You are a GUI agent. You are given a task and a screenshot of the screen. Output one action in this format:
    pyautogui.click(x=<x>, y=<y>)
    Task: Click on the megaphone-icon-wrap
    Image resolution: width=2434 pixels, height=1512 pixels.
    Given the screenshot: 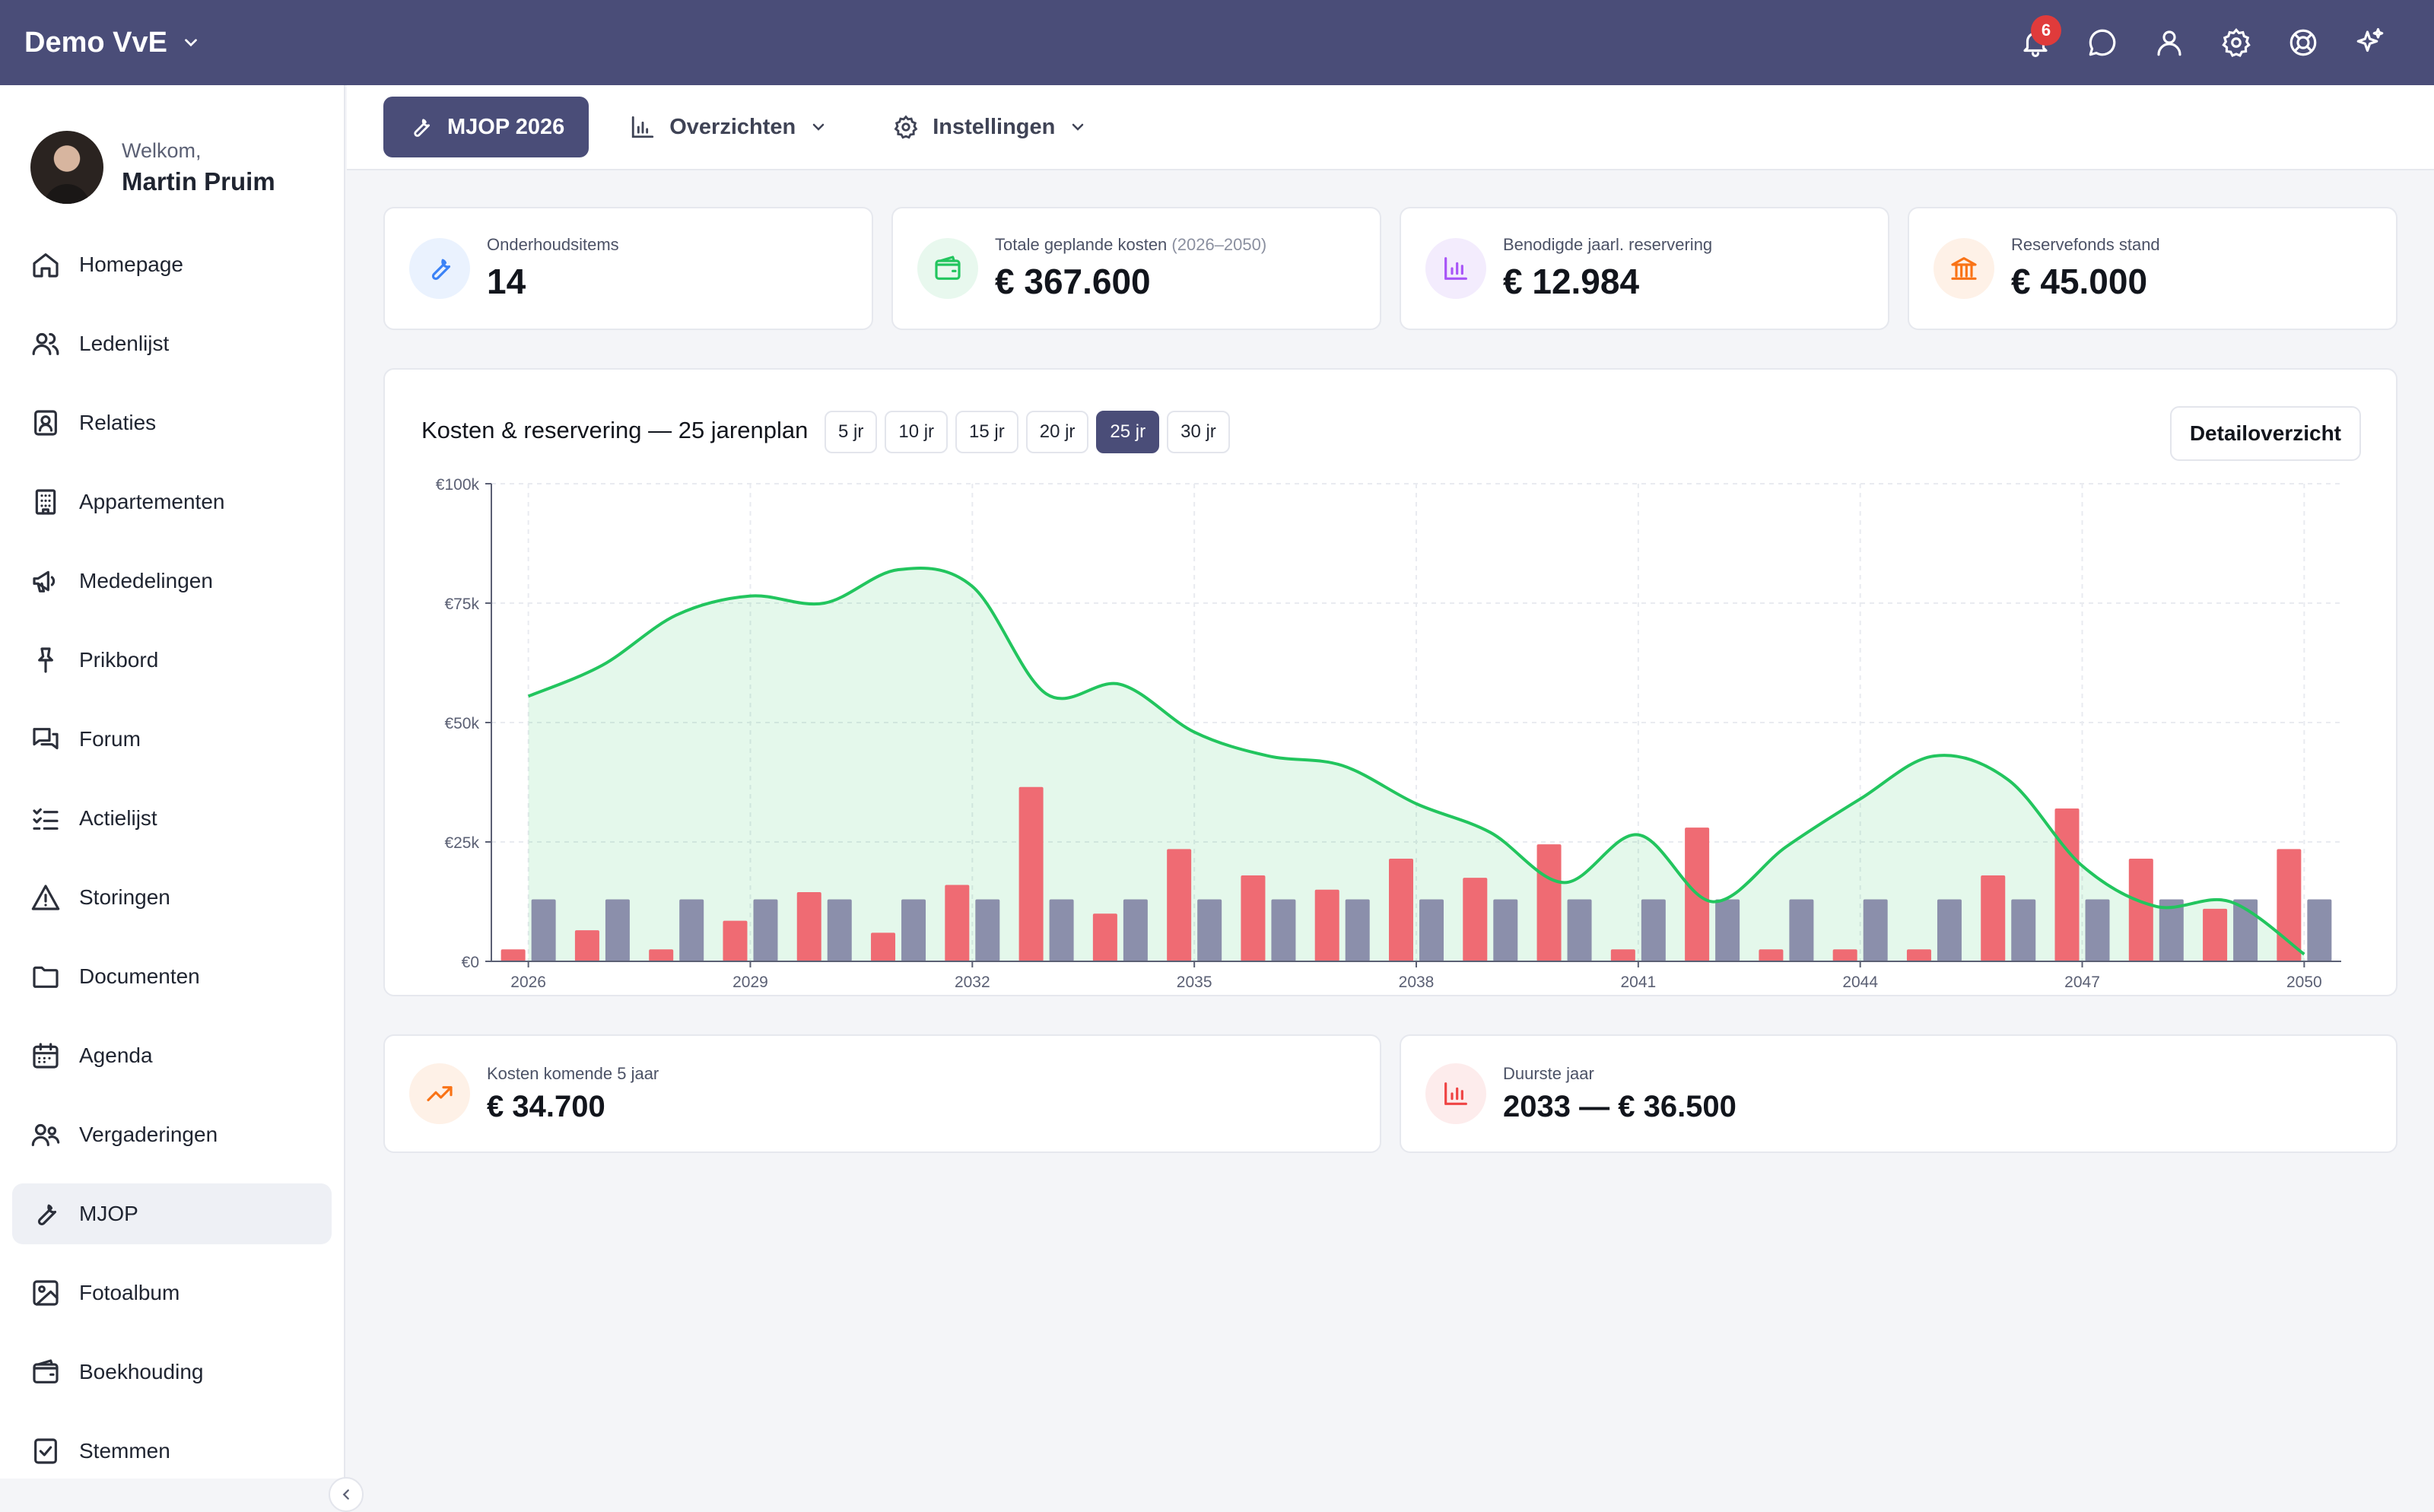 What is the action you would take?
    pyautogui.click(x=45, y=581)
    